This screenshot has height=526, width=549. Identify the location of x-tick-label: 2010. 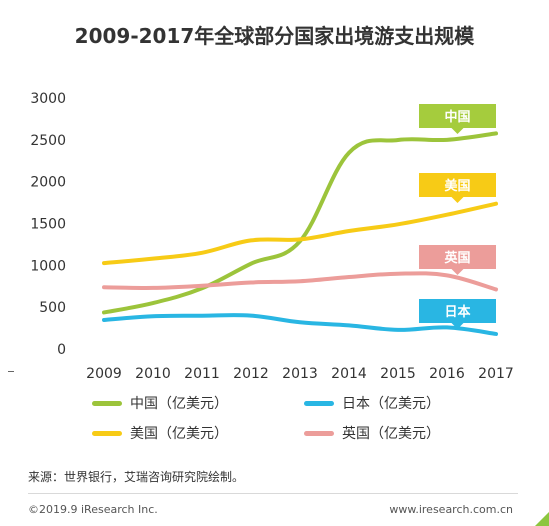
(153, 374).